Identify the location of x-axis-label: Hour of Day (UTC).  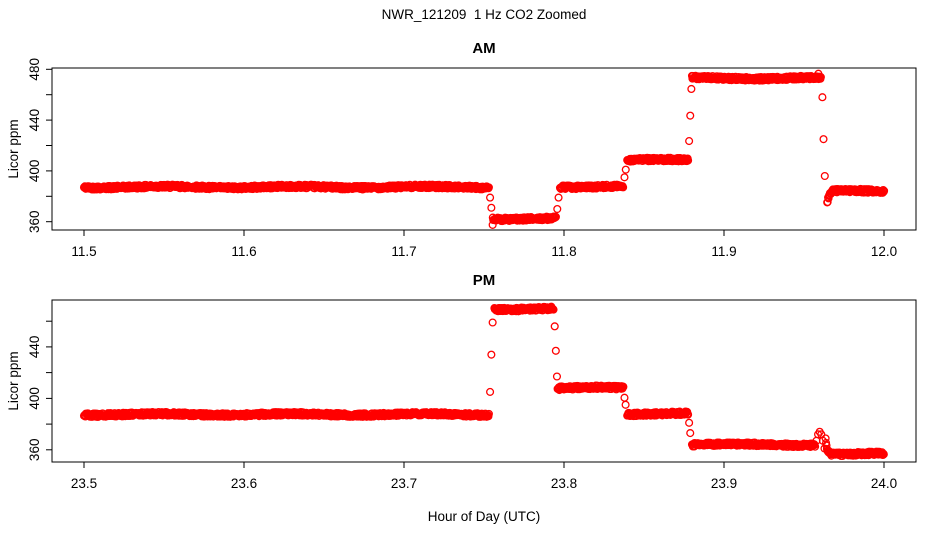
(484, 516).